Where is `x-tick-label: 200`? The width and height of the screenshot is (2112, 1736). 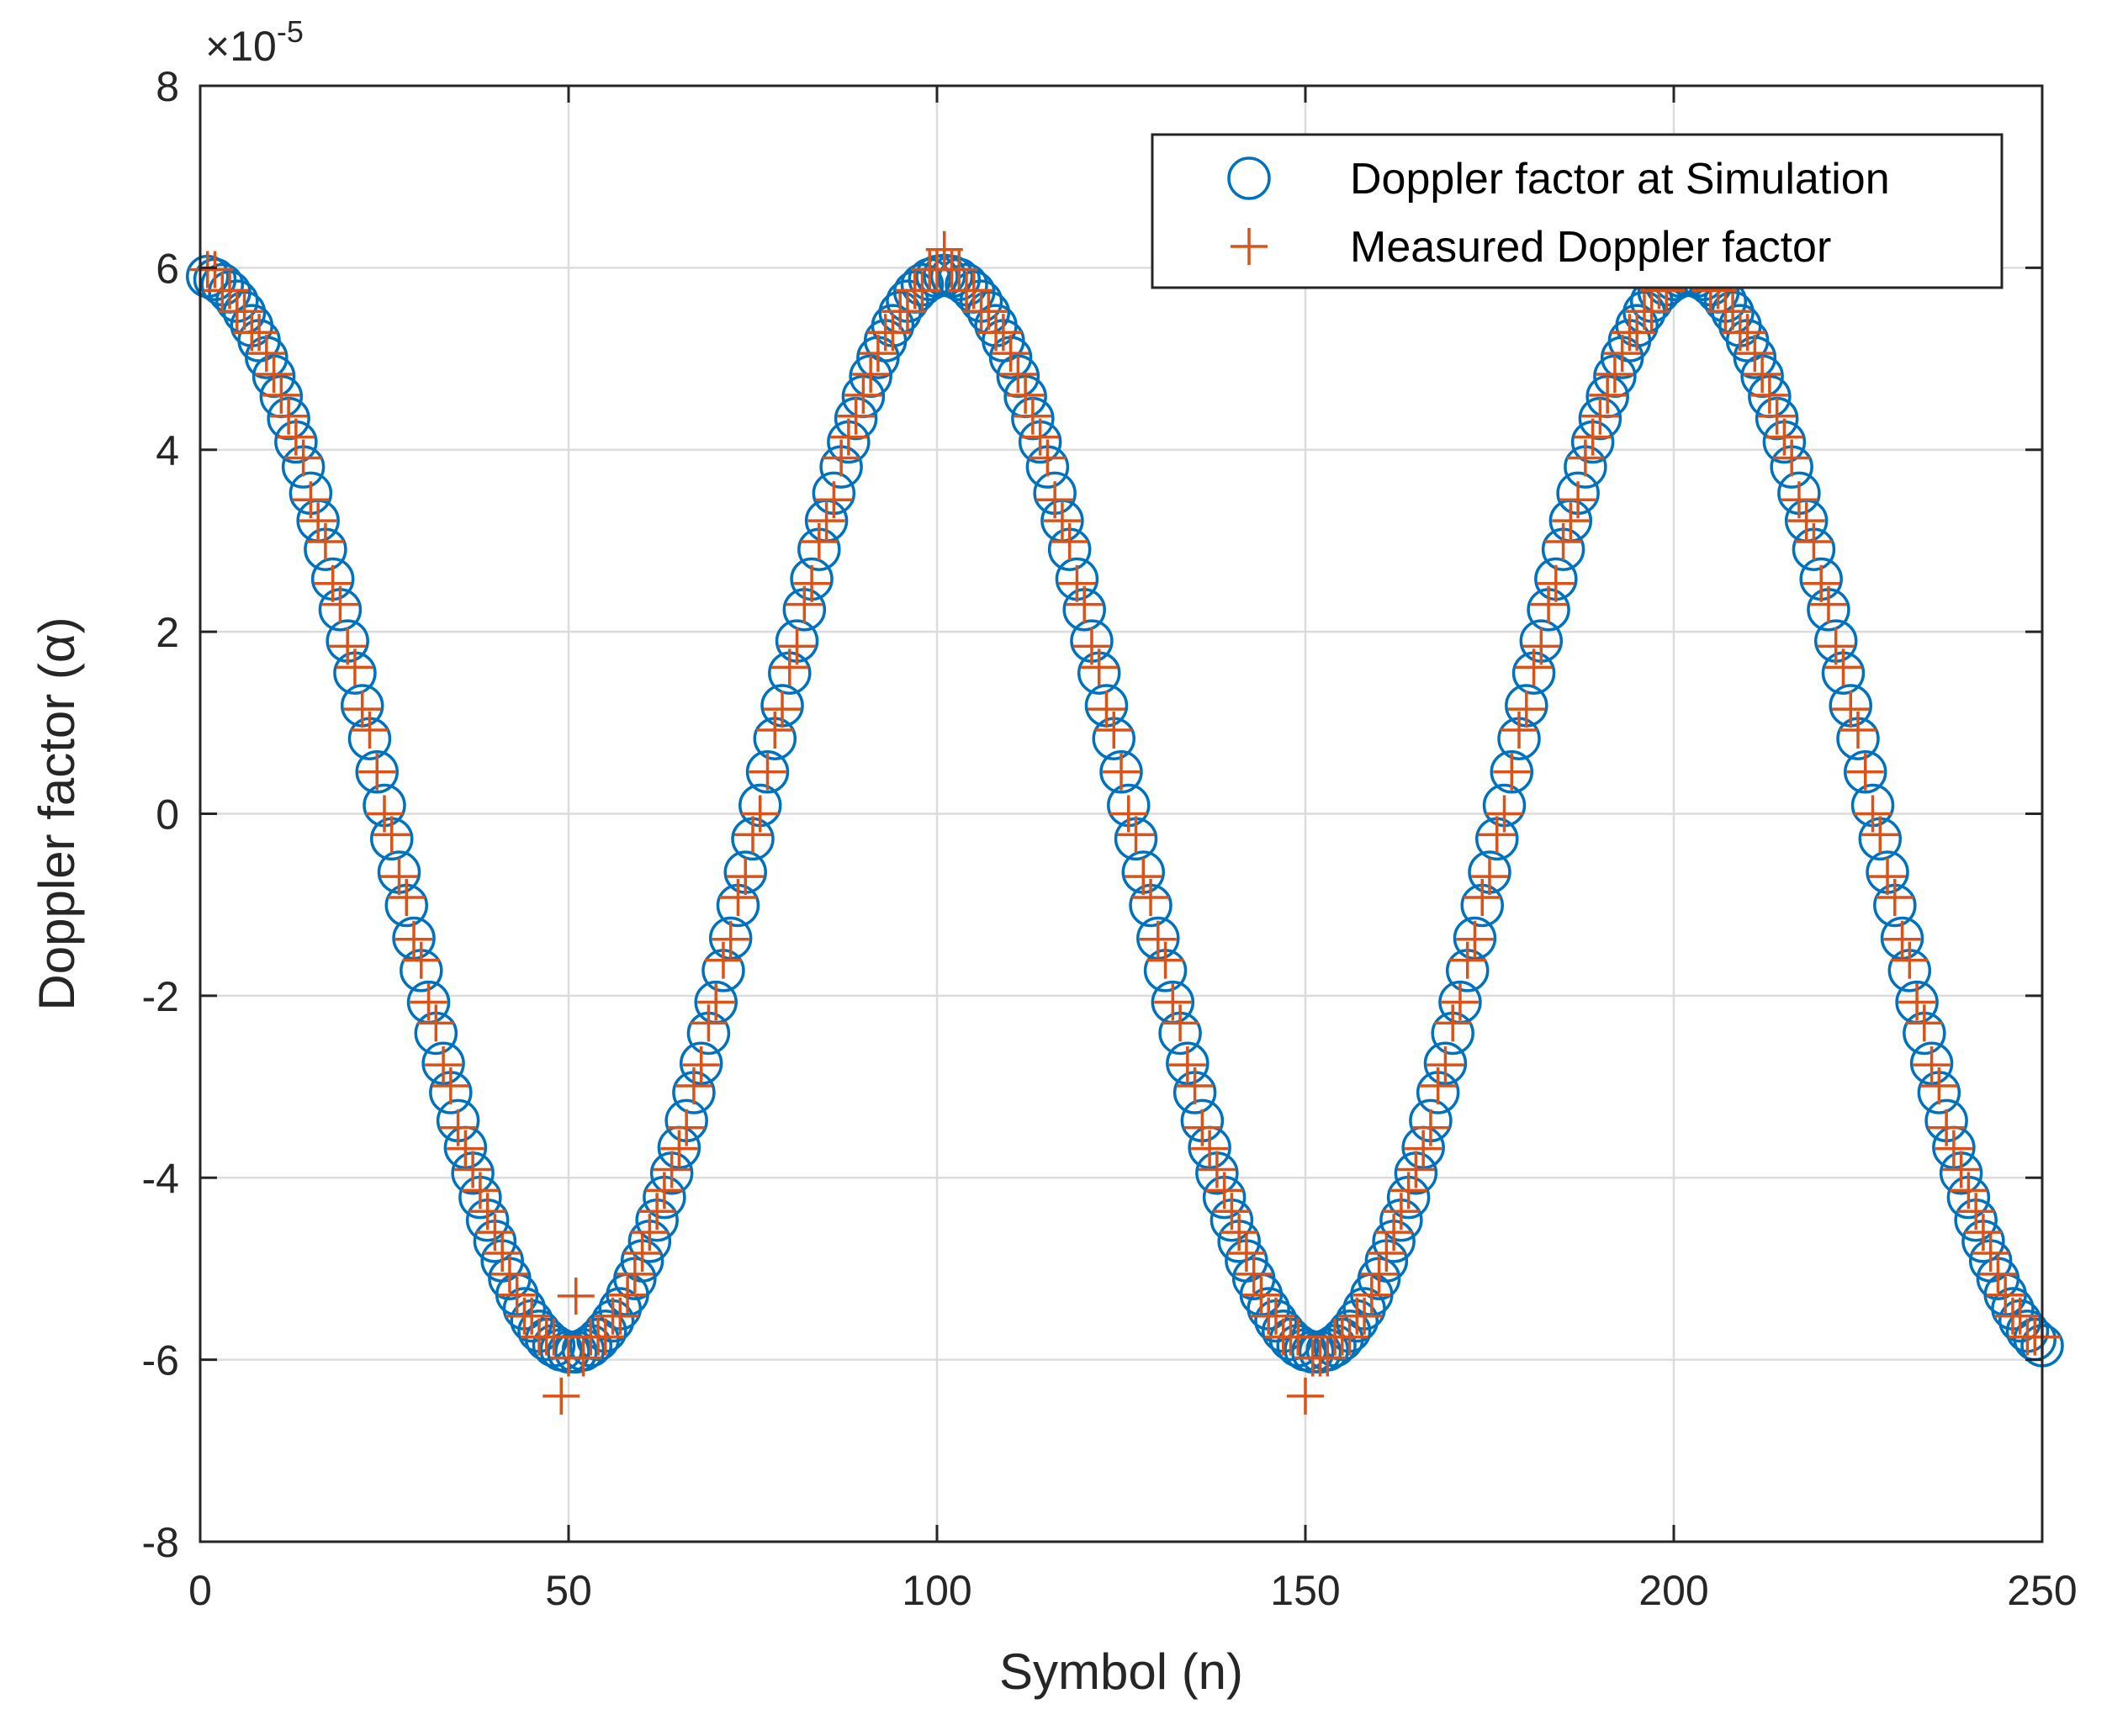
x-tick-label: 200 is located at coordinates (1673, 1590).